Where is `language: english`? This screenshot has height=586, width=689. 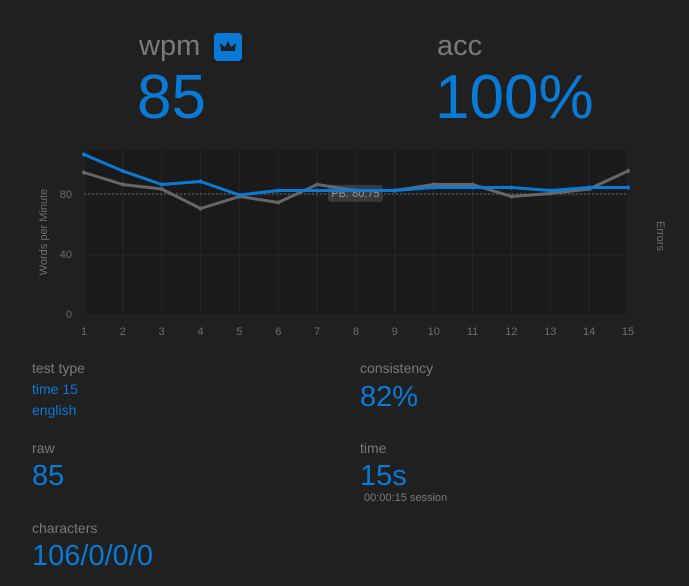 language: english is located at coordinates (54, 410).